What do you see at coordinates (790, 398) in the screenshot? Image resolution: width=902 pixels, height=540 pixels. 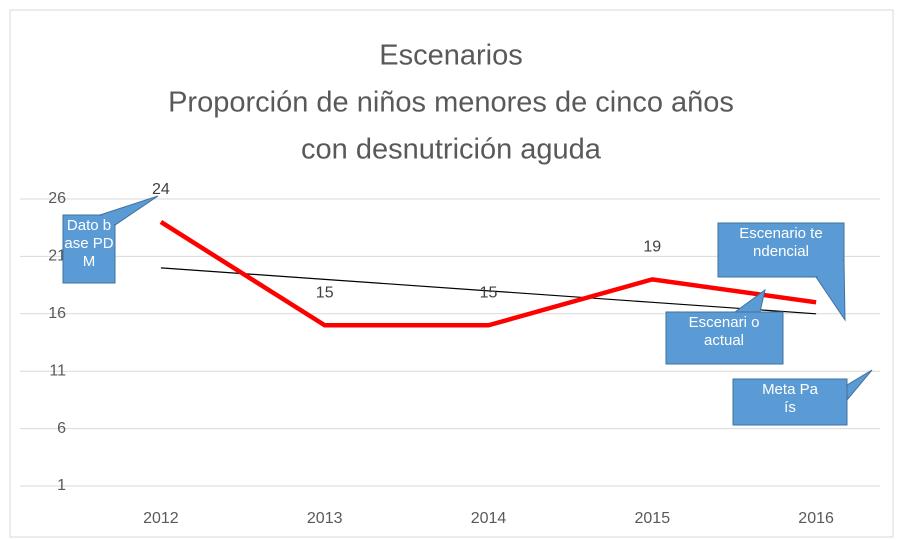 I see `callout-text: Meta País` at bounding box center [790, 398].